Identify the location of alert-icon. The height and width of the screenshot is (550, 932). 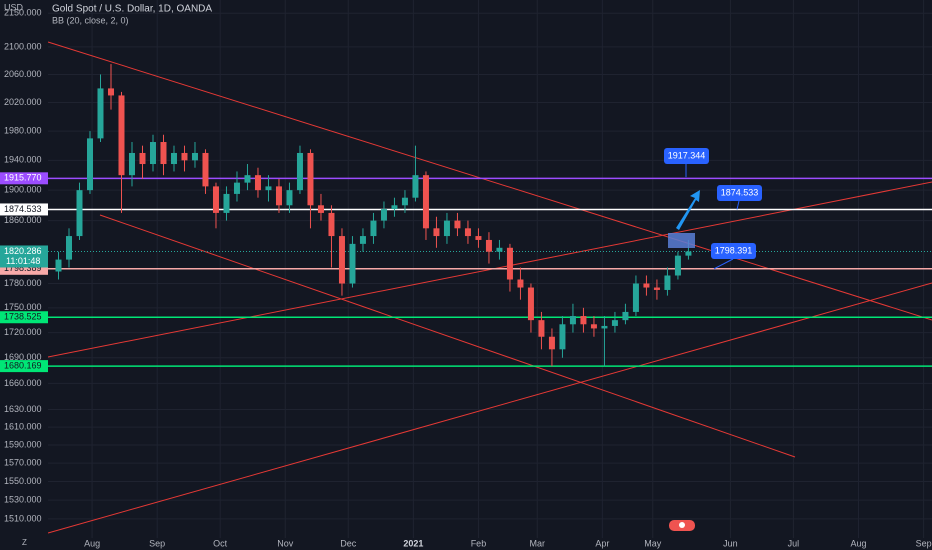
(682, 525).